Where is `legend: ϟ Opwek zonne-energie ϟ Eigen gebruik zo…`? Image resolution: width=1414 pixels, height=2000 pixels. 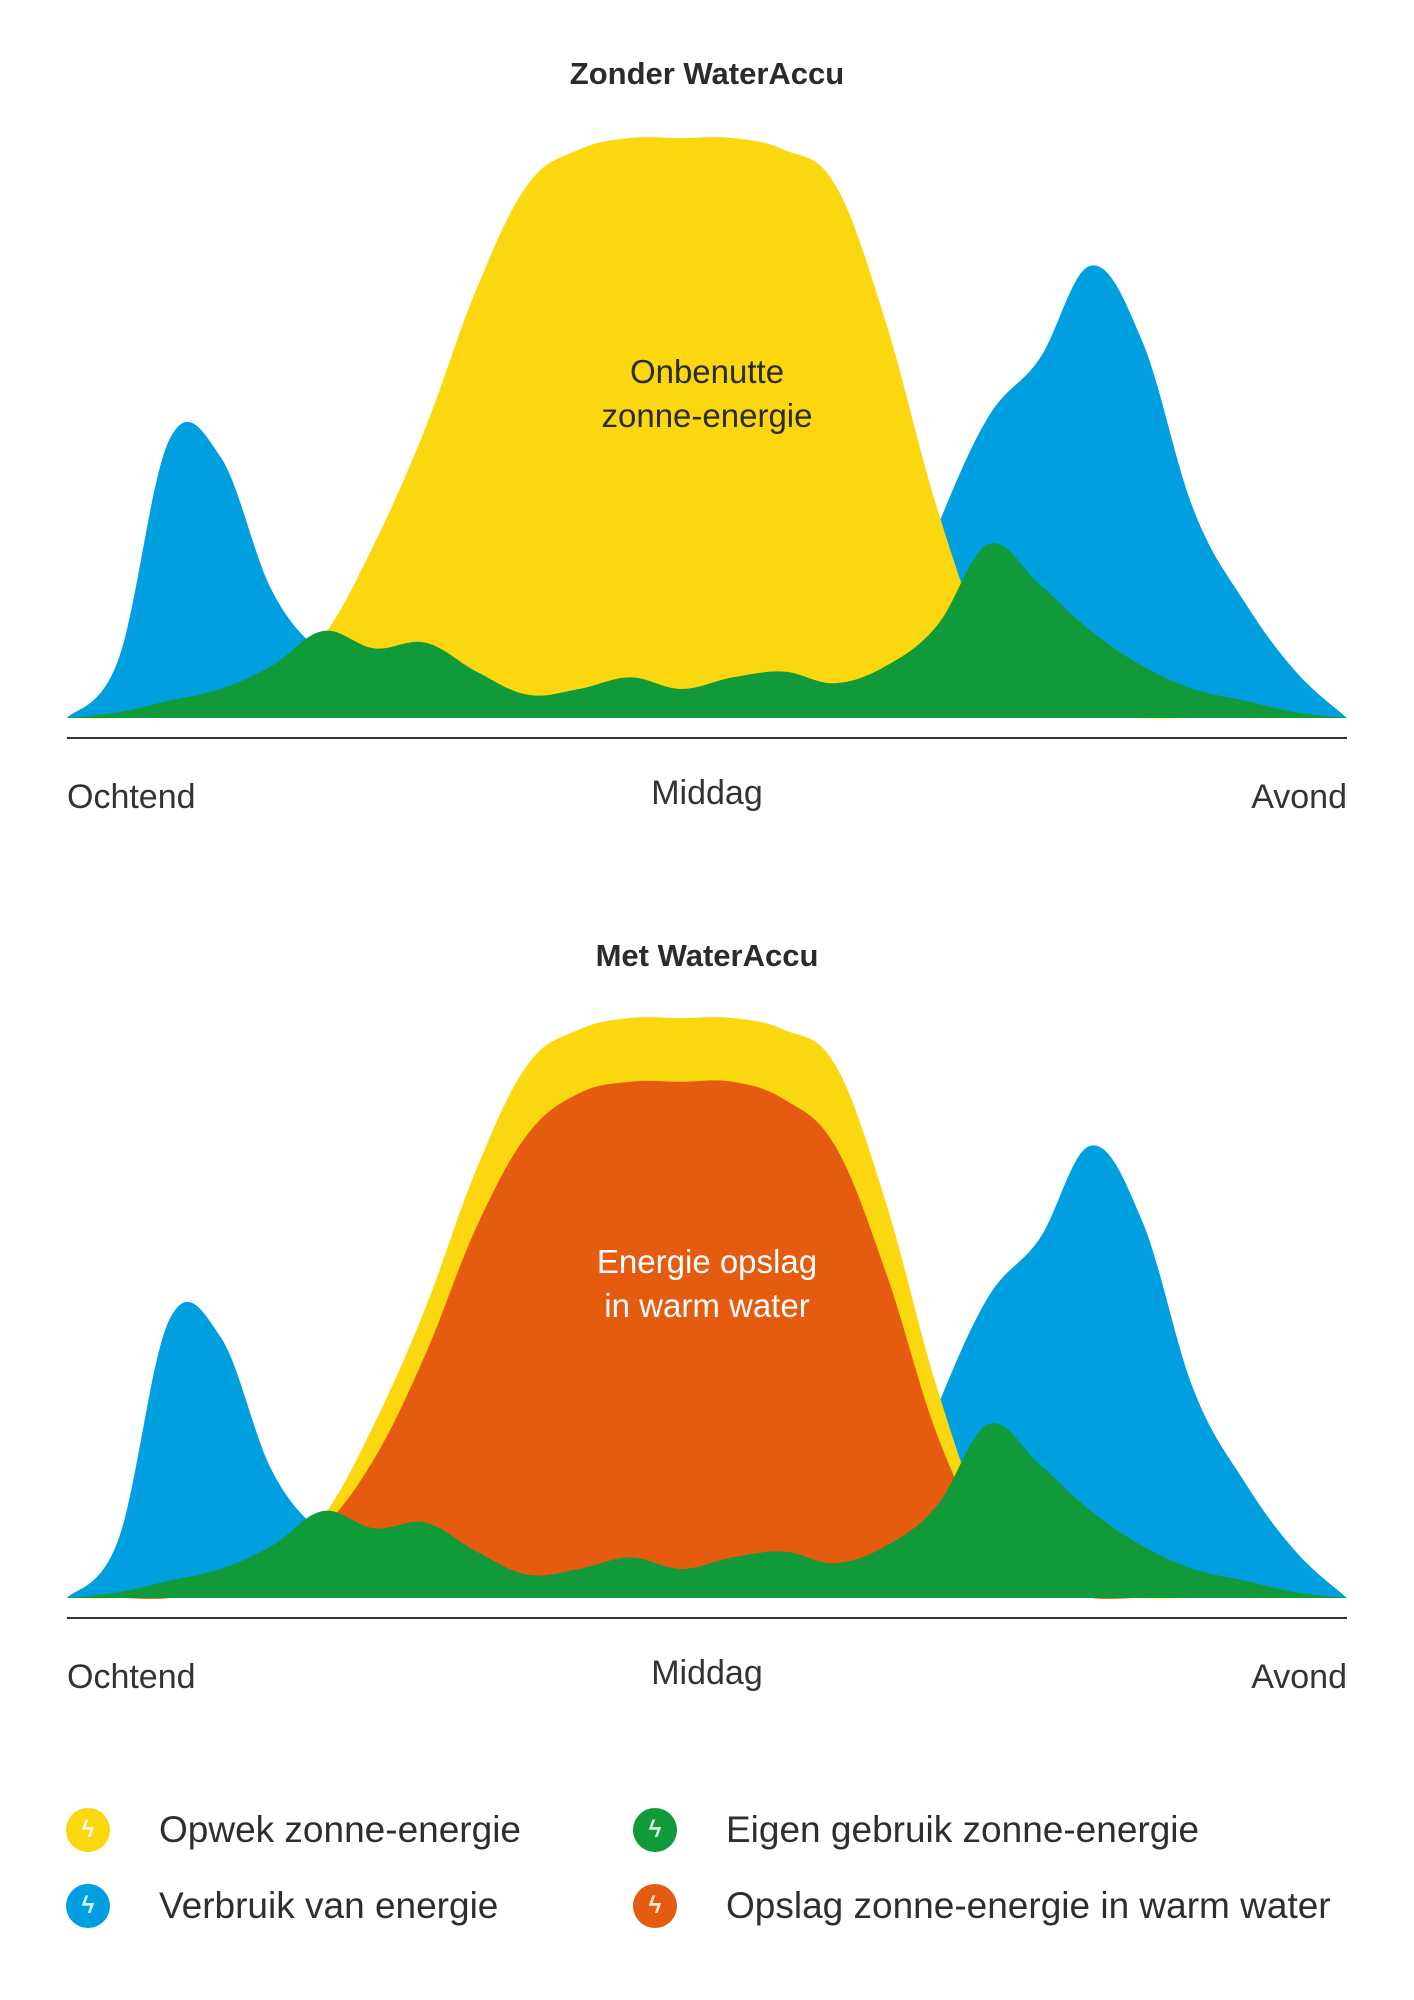
legend: ϟ Opwek zonne-energie ϟ Eigen gebruik zo… is located at coordinates (707, 1875).